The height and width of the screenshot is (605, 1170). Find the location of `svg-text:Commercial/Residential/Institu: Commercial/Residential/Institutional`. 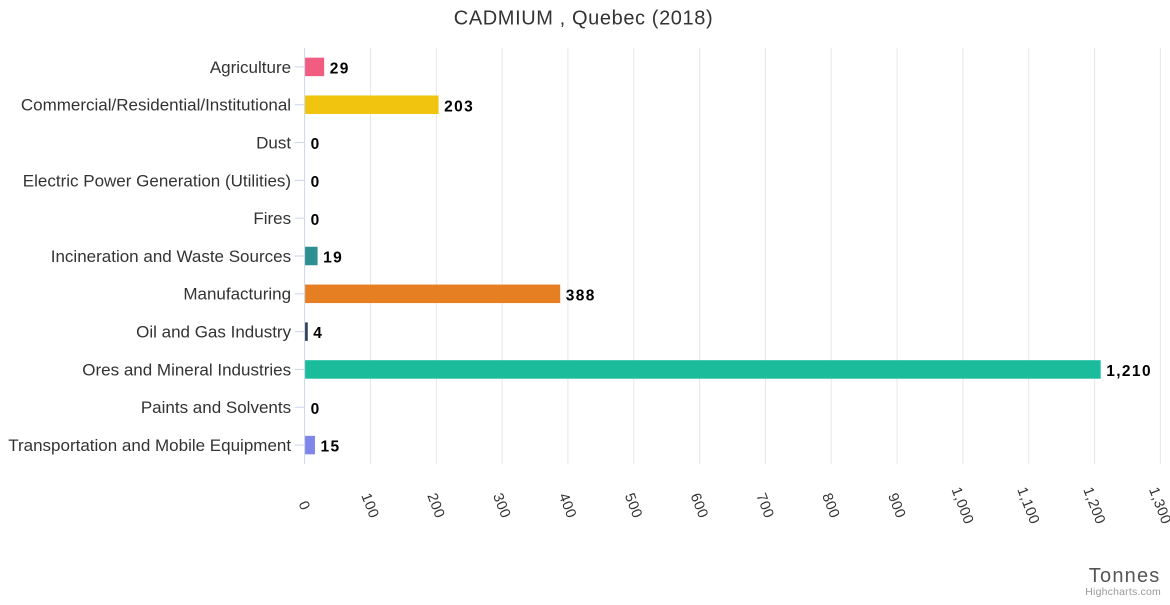

svg-text:Commercial/Residential/Institu: Commercial/Residential/Institutional is located at coordinates (156, 105).